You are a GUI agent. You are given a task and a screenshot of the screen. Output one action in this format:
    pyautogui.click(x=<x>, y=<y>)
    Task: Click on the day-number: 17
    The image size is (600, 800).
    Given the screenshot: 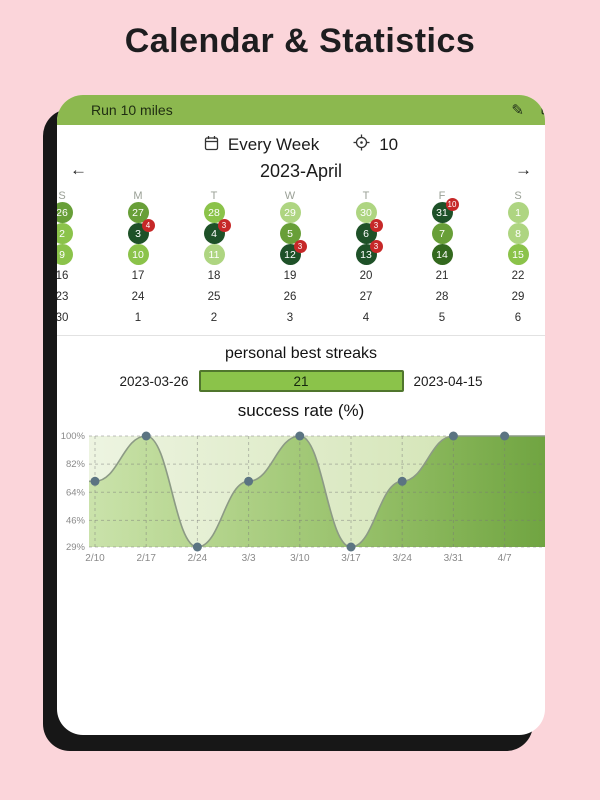 What is the action you would take?
    pyautogui.click(x=138, y=275)
    